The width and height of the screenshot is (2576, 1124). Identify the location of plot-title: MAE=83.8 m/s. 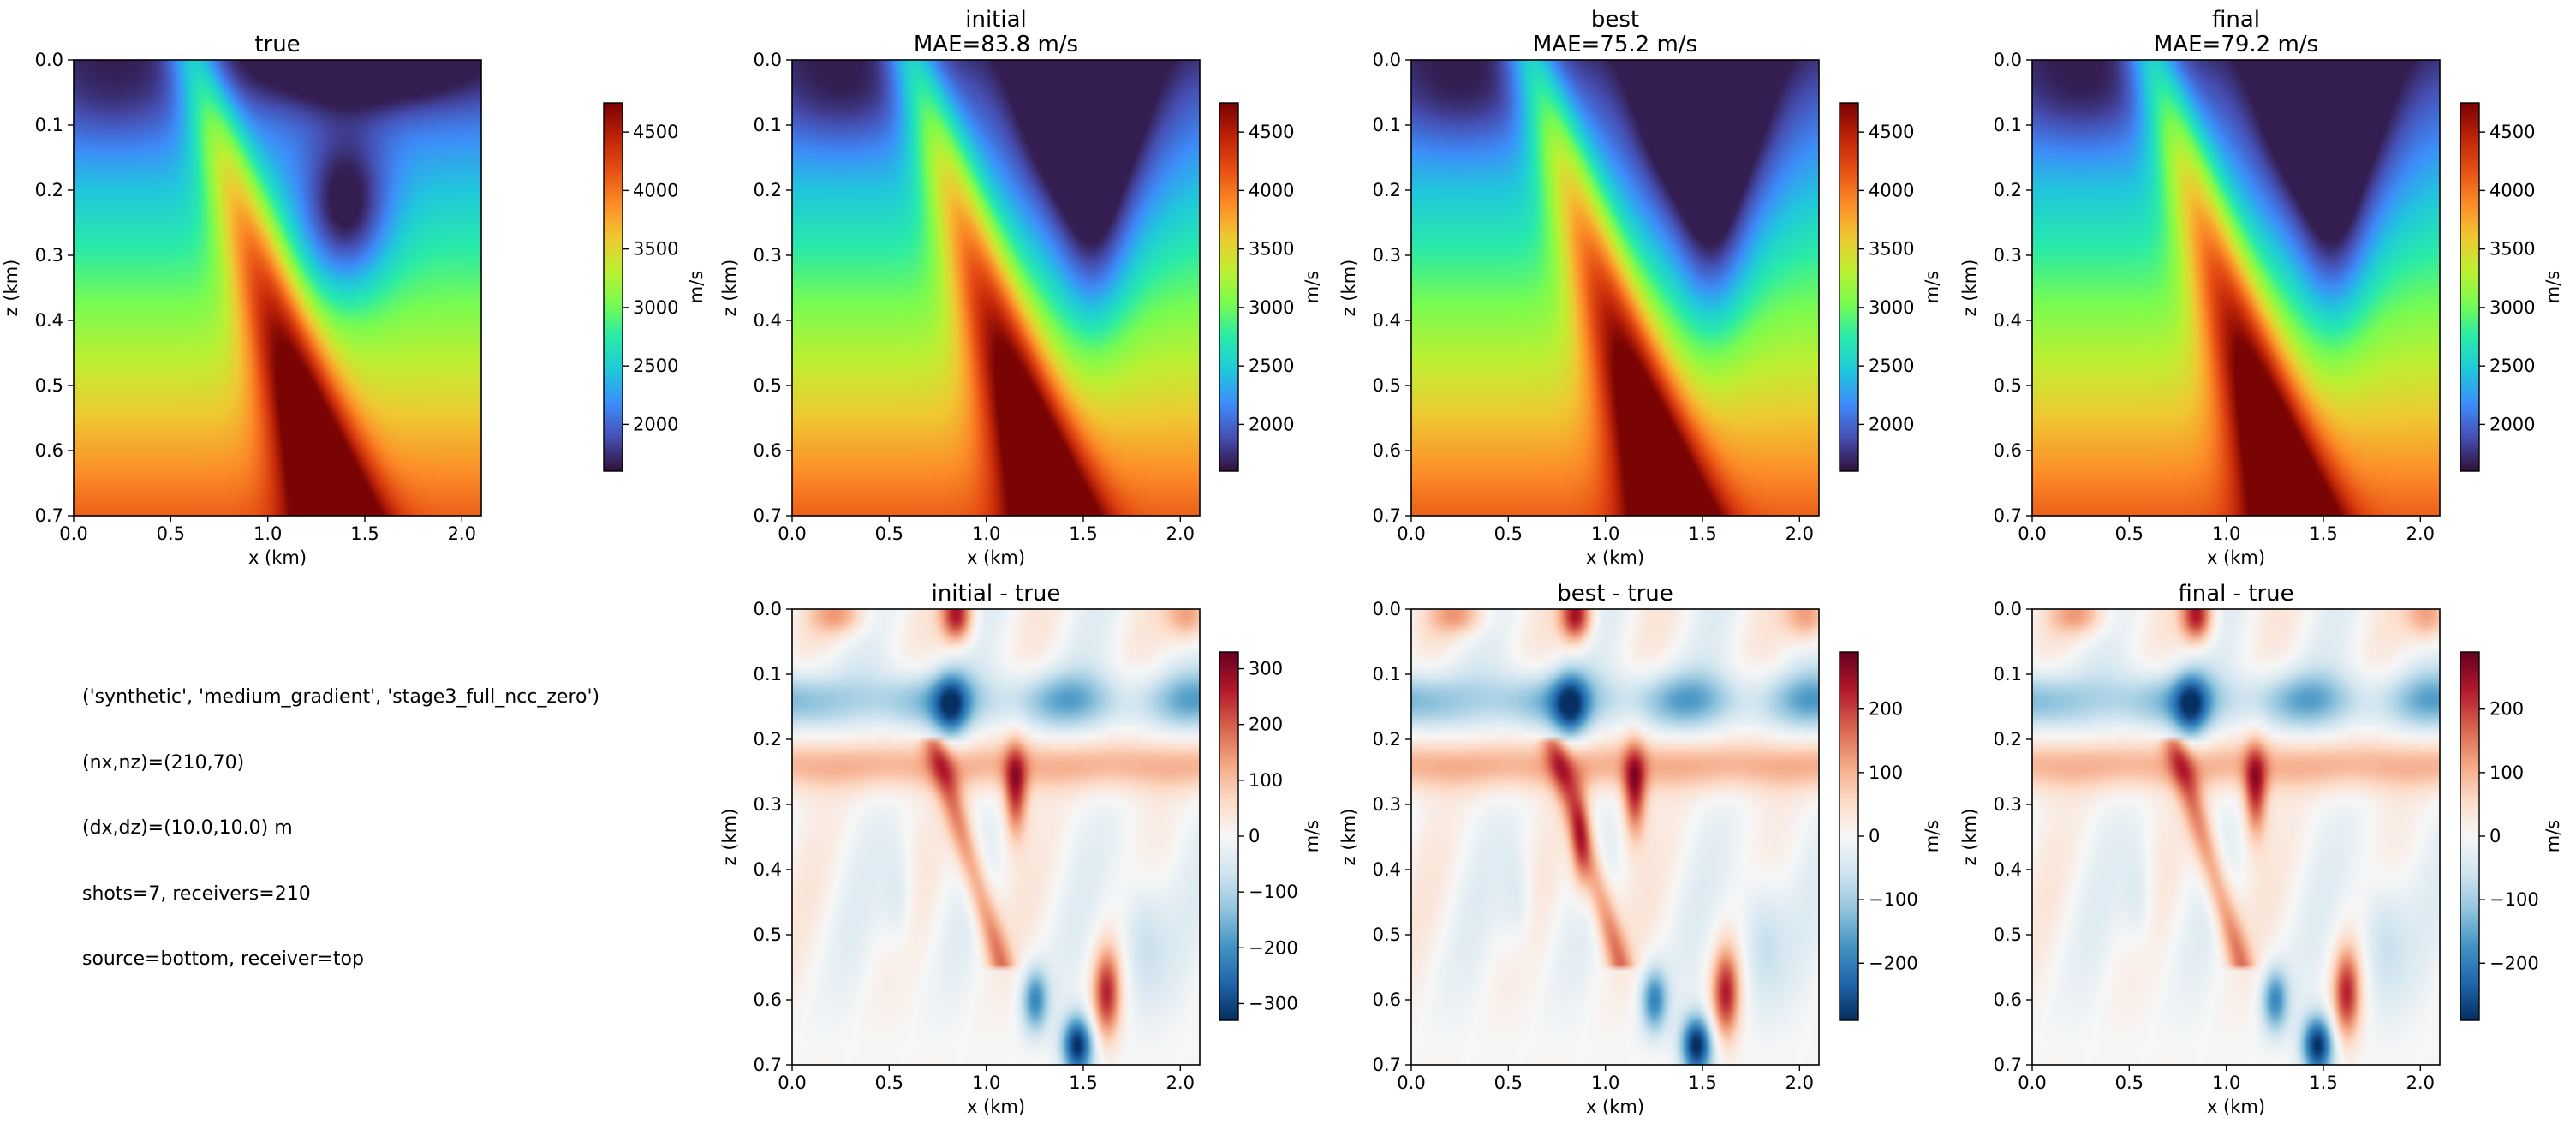
(996, 44).